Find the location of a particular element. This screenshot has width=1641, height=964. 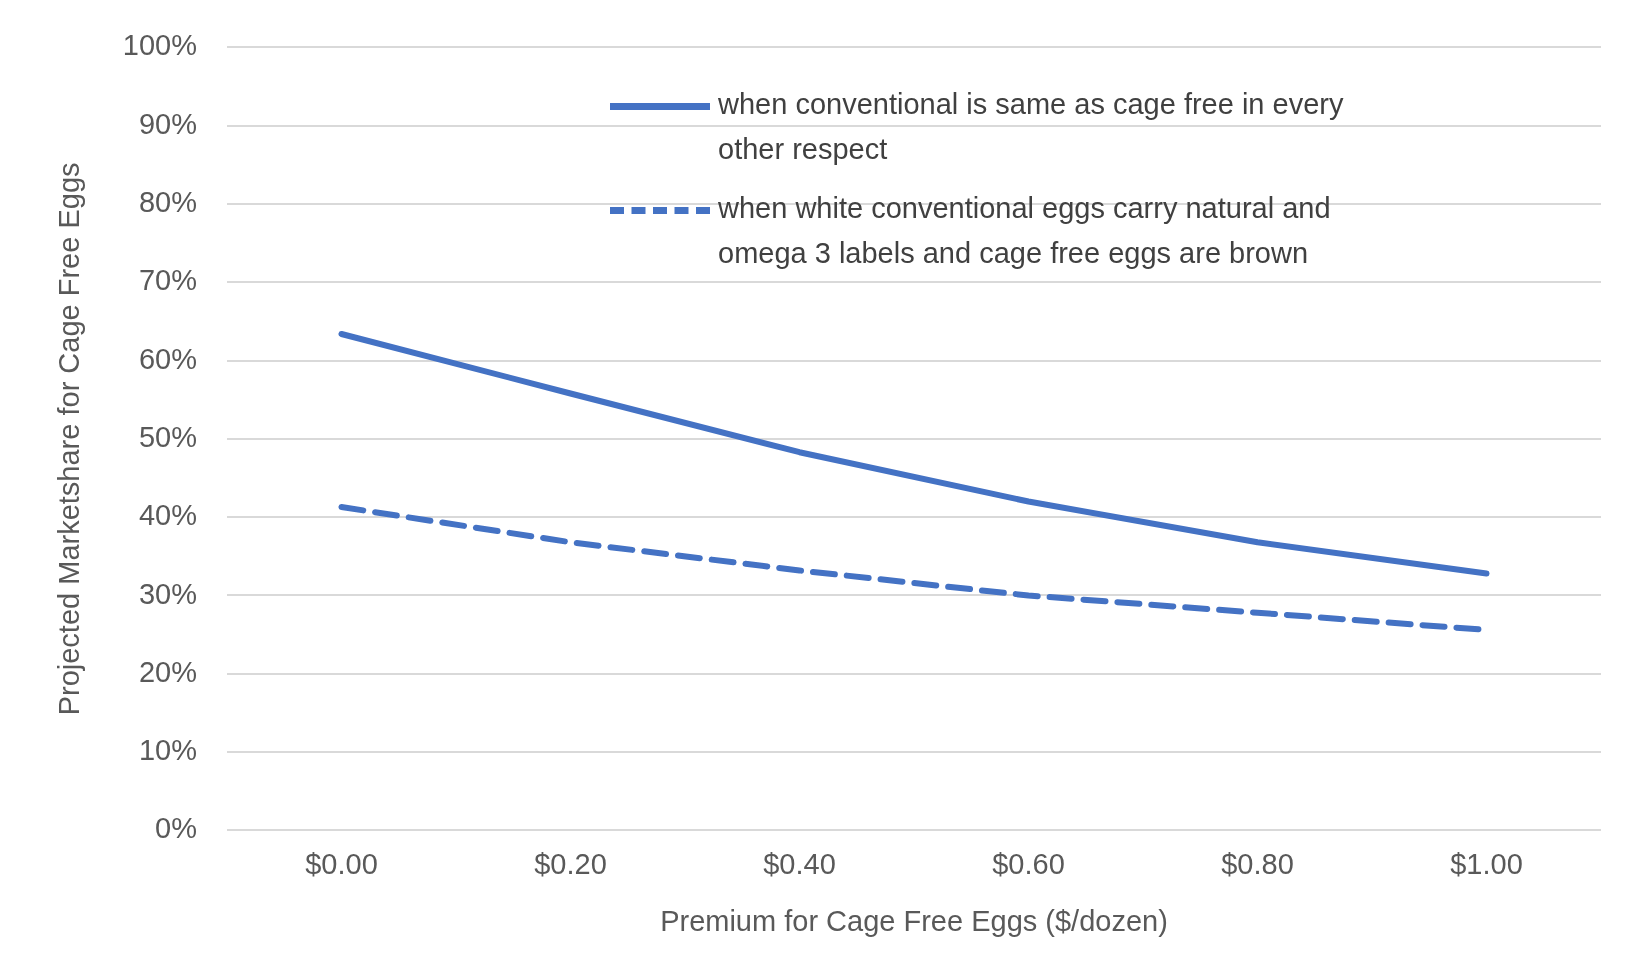

x-tick-label: $0.60 is located at coordinates (1028, 863).